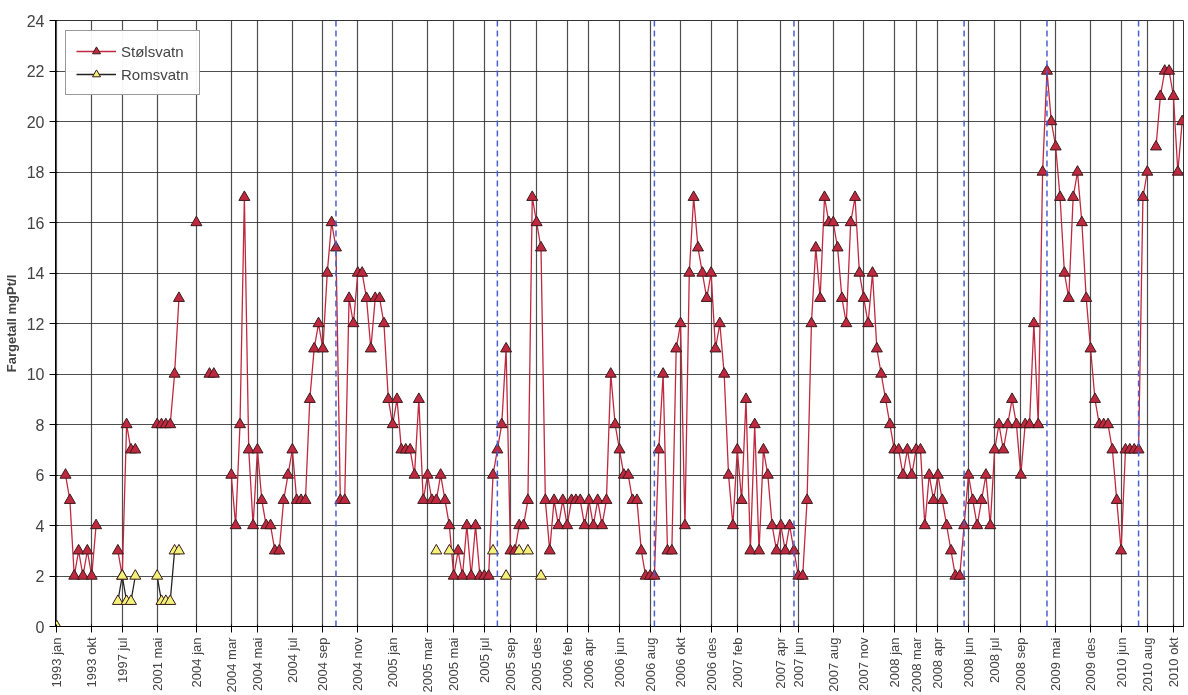 The width and height of the screenshot is (1188, 695). Describe the element at coordinates (35, 223) in the screenshot. I see `y-tick-label: 16` at that location.